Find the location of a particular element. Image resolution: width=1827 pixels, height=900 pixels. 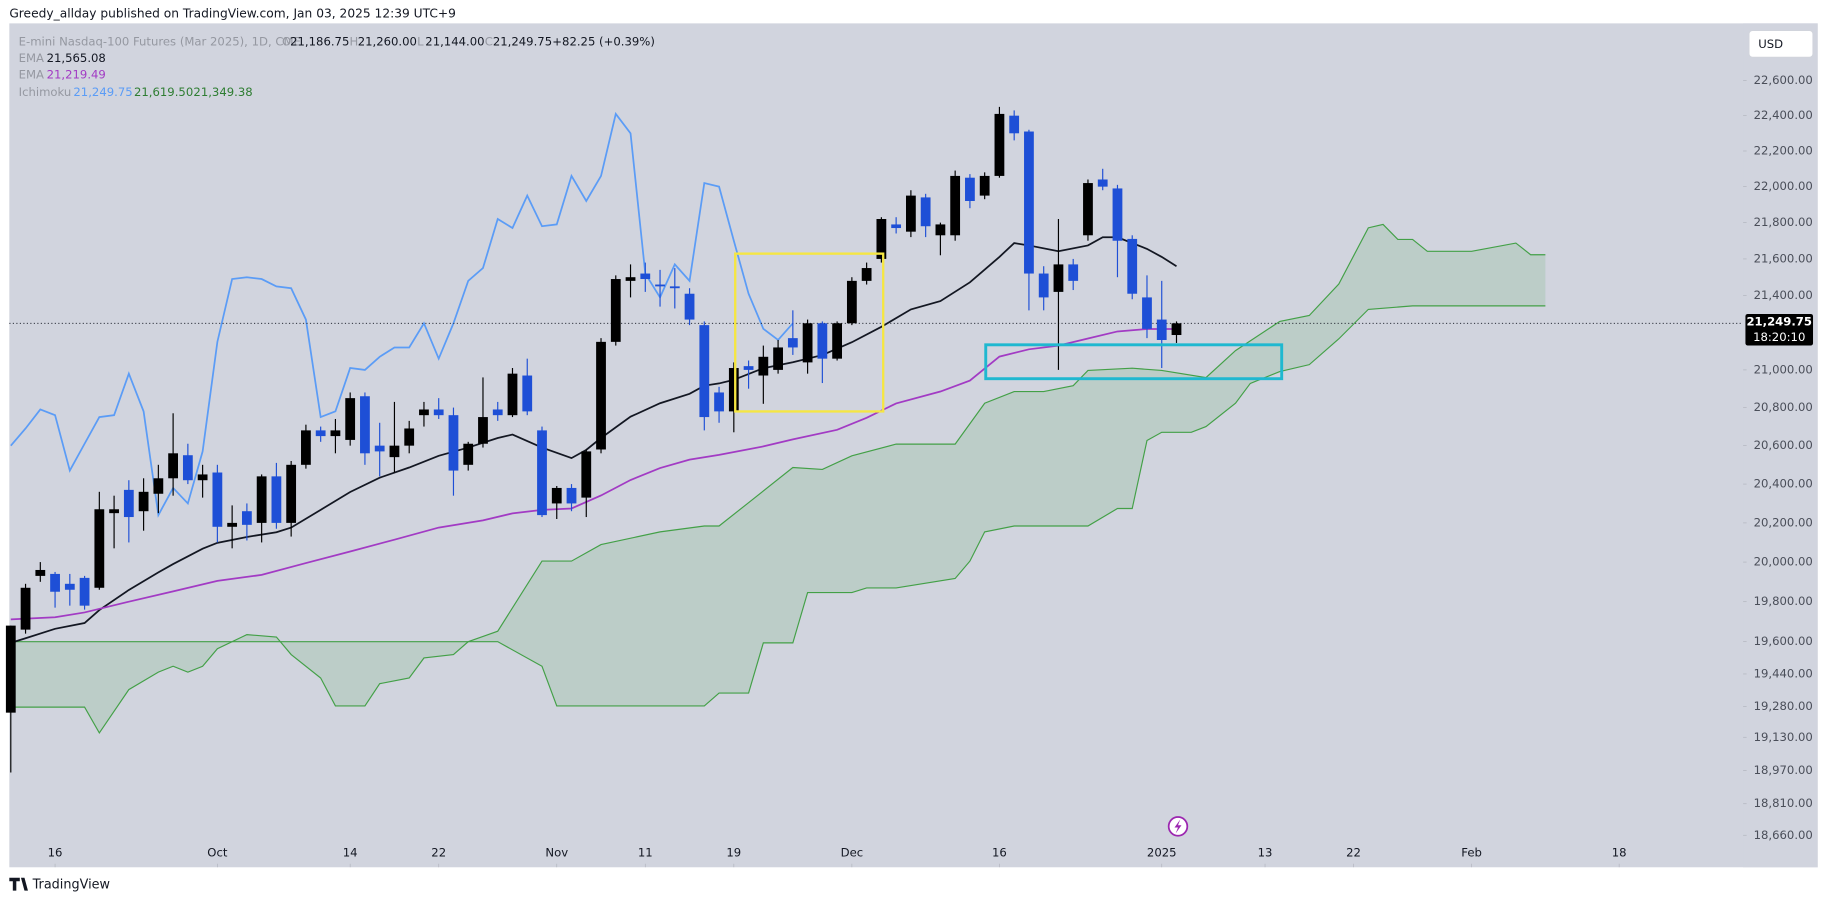

ohlc-legend: O21,186.75 H 21,260.00 L 21,144.00 C 21,249.75 is located at coordinates (417, 42).